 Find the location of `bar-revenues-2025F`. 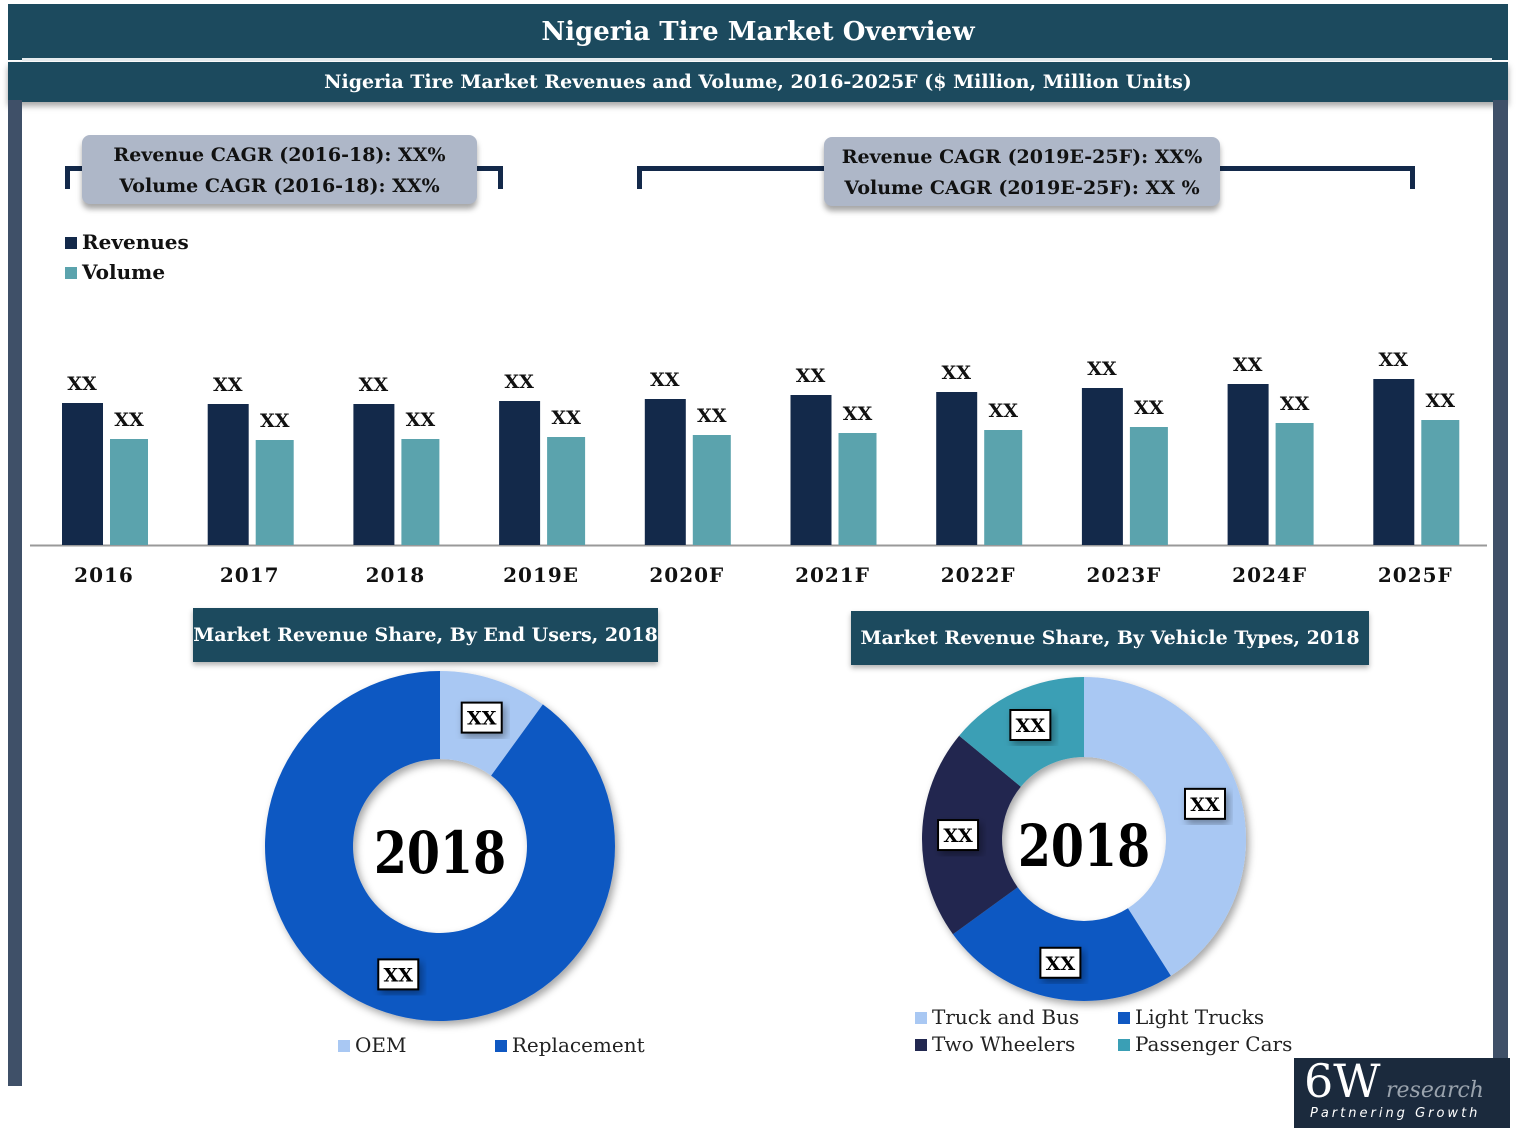

bar-revenues-2025F is located at coordinates (1394, 462).